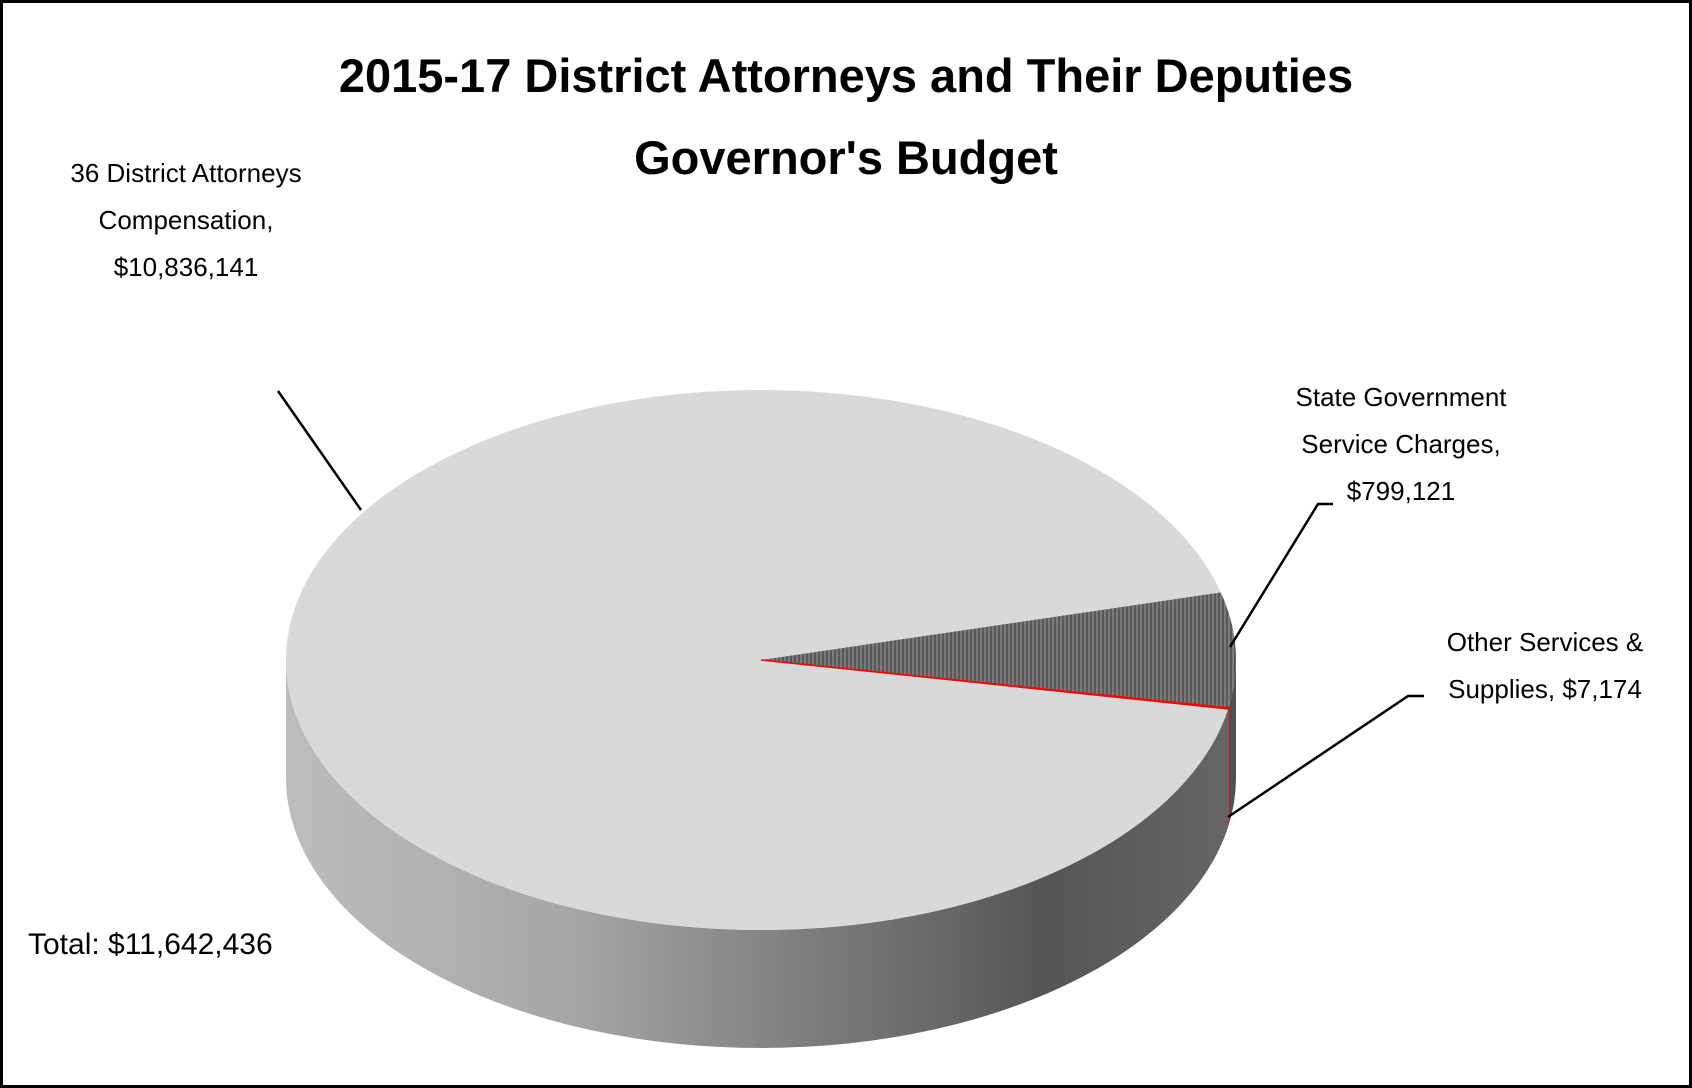 The width and height of the screenshot is (1692, 1088). I want to click on data-label: Other Services & Supplies, $7,174, so click(1545, 666).